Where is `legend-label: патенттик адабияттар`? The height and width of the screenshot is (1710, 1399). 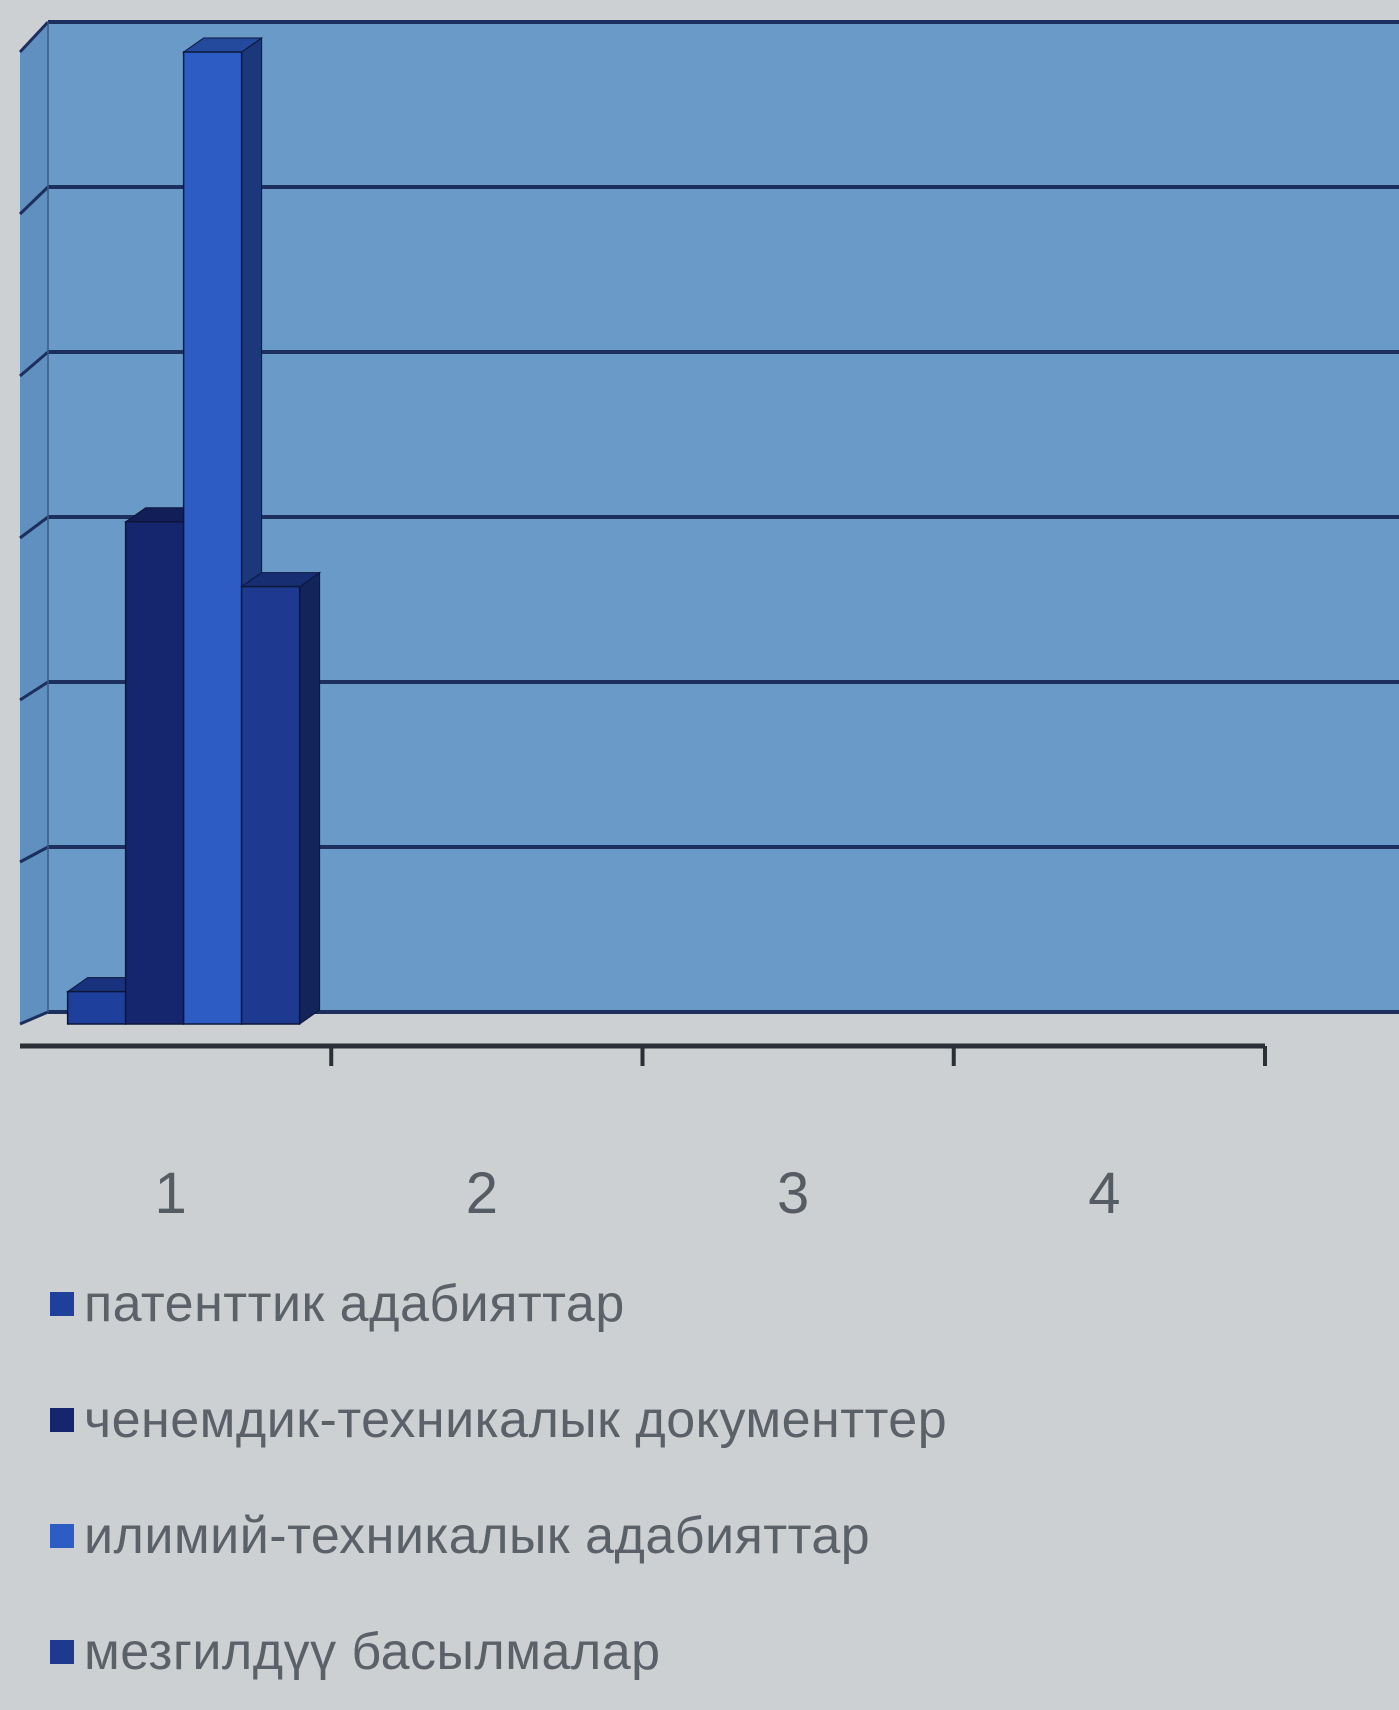
legend-label: патенттик адабияттар is located at coordinates (354, 1304).